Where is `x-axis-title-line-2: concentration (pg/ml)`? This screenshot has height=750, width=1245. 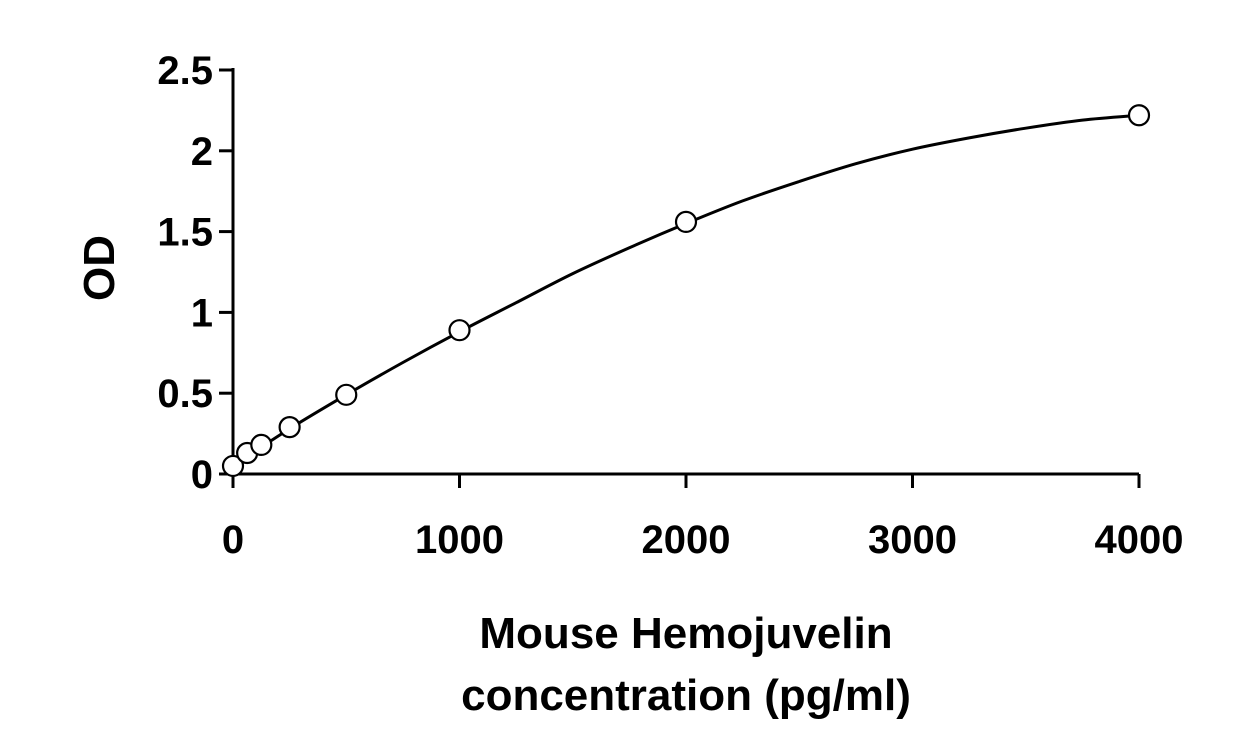
x-axis-title-line-2: concentration (pg/ml) is located at coordinates (686, 695).